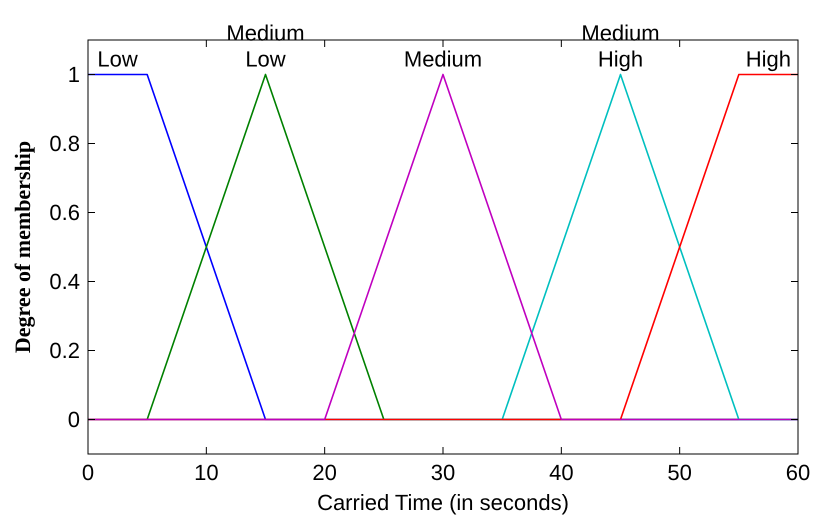  I want to click on x-tick-label: 60, so click(798, 472).